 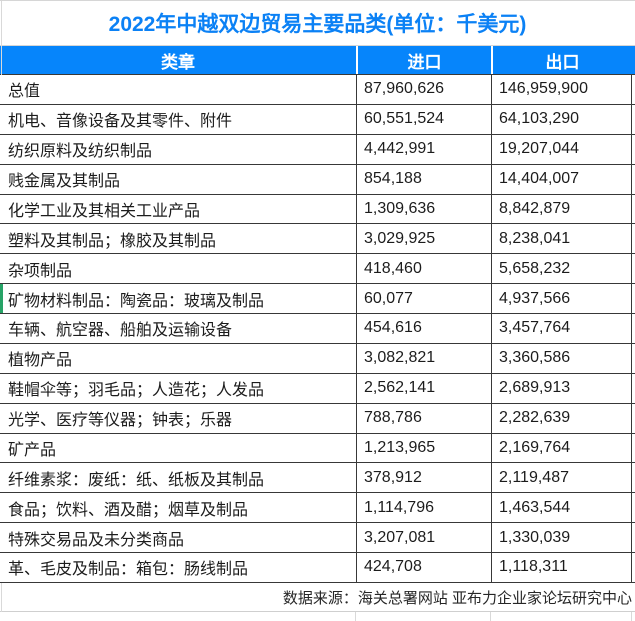 I want to click on row-green-marker, so click(x=1, y=298).